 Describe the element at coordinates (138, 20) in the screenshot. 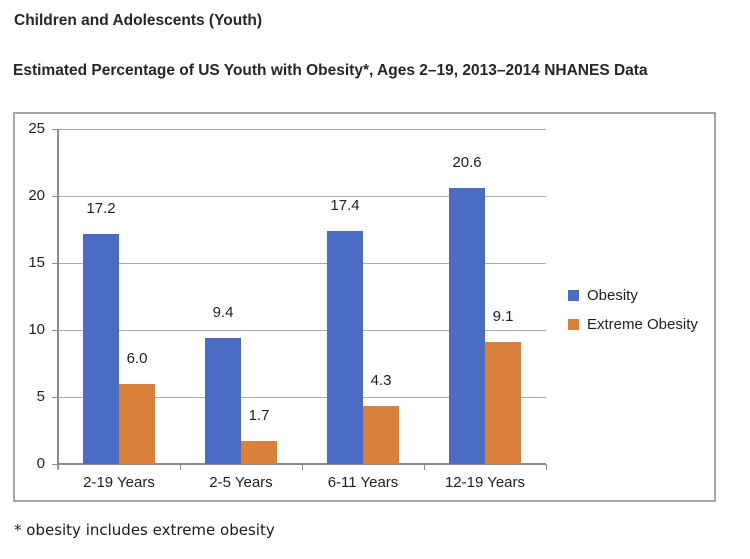

I see `page-title: Children and Adolescents (Youth)` at that location.